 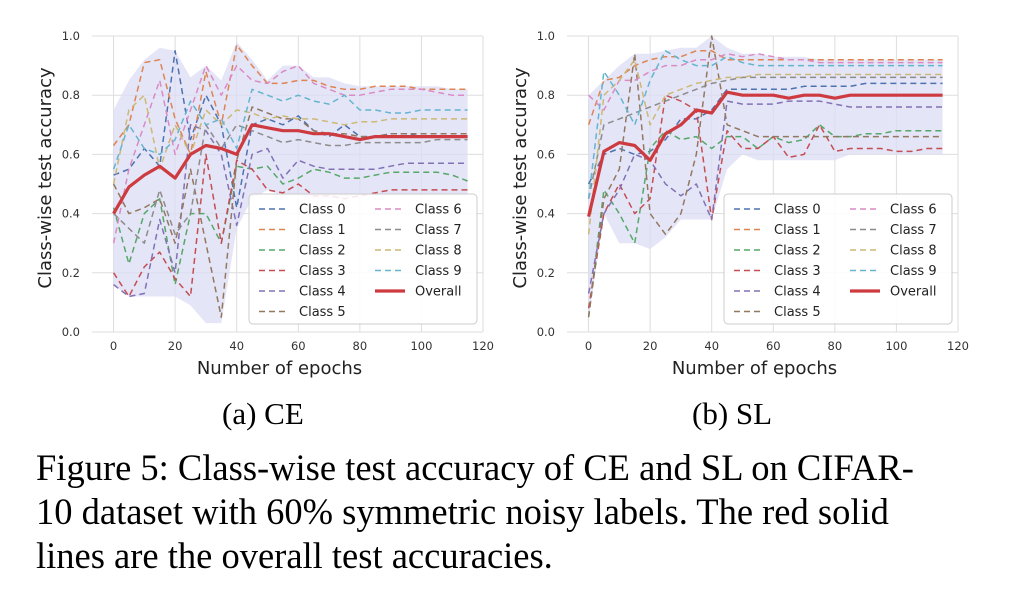 I want to click on ce-legend-label-class-6: Class 6, so click(x=438, y=210).